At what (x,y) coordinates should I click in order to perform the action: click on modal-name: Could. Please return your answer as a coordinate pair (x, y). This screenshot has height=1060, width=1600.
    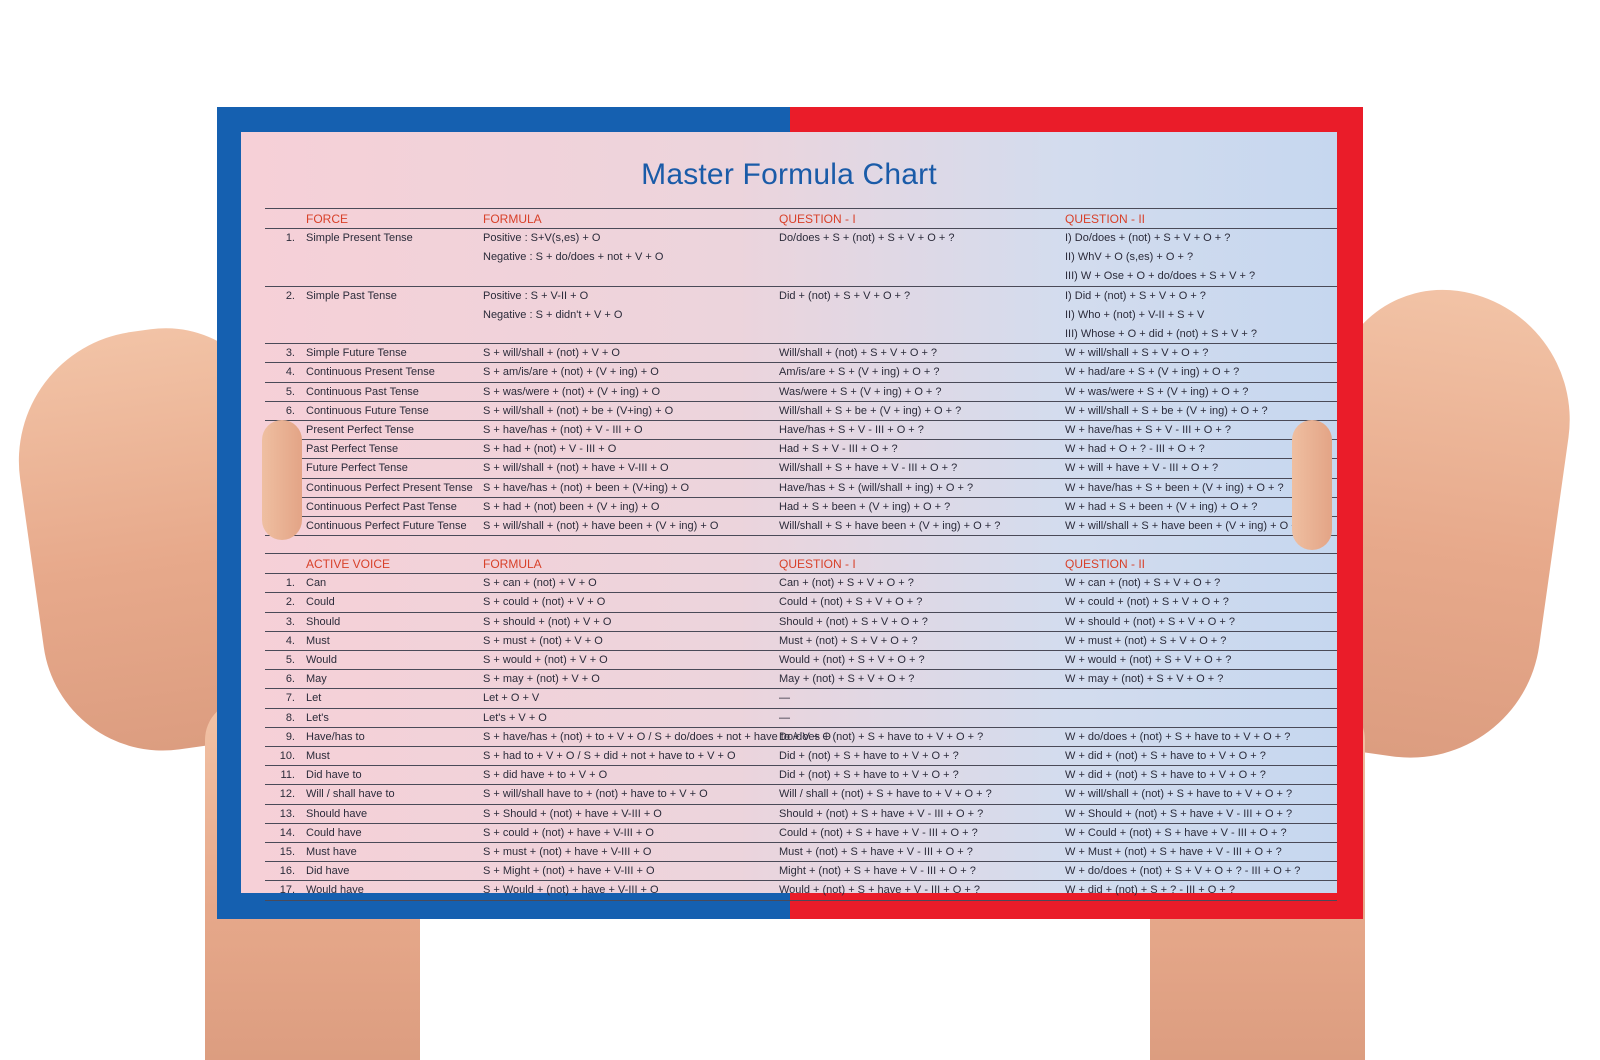
    Looking at the image, I should click on (320, 602).